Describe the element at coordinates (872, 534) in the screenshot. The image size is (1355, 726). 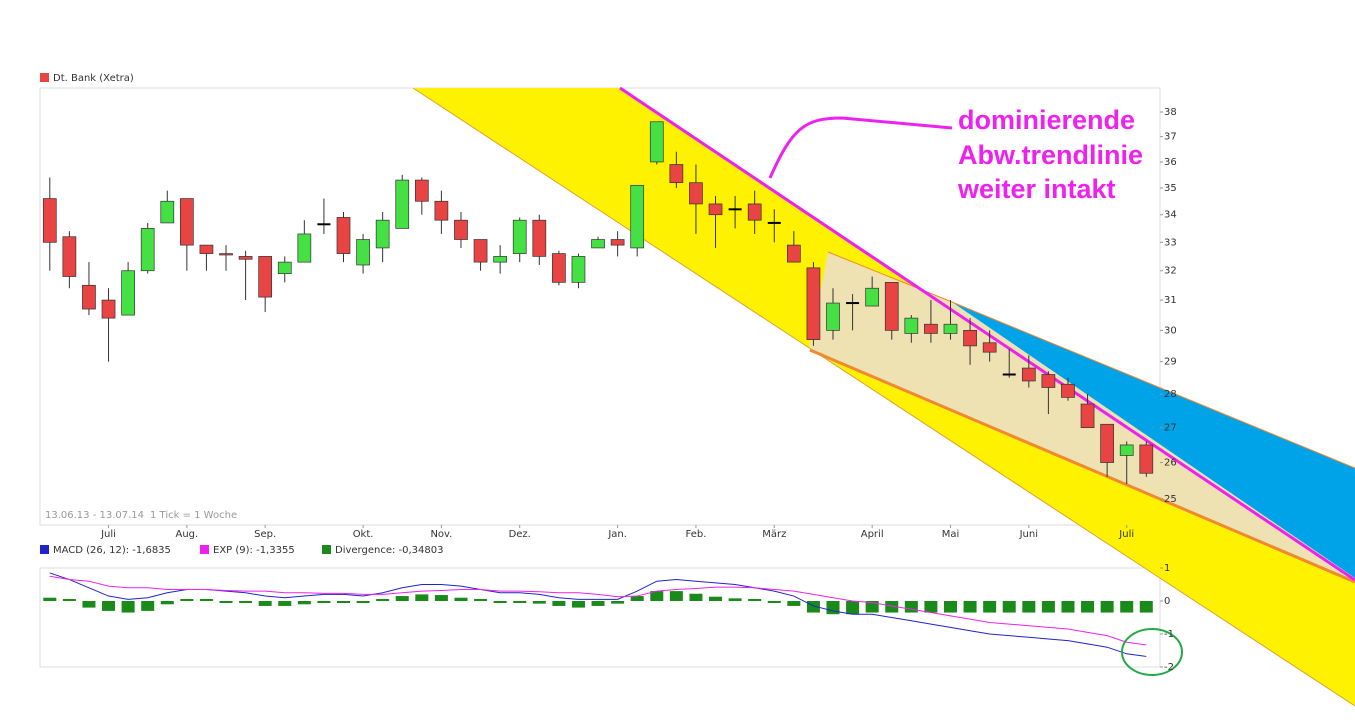
I see `x-tick-label: April` at that location.